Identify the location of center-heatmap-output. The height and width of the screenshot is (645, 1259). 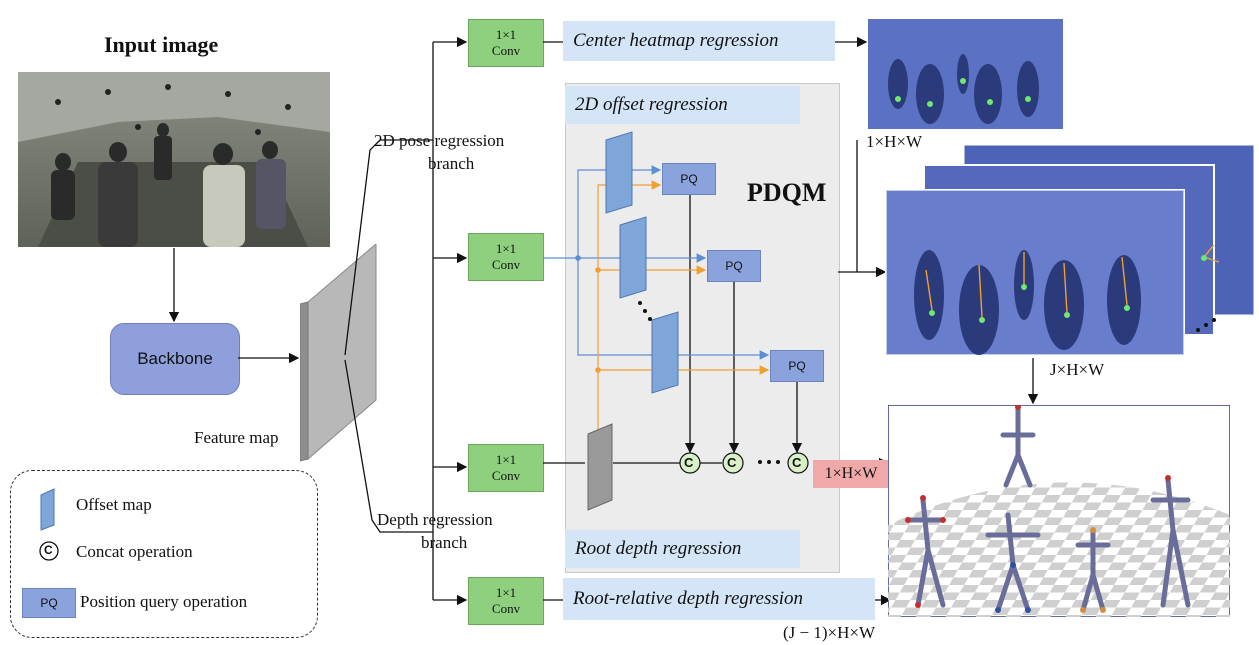
(965, 74).